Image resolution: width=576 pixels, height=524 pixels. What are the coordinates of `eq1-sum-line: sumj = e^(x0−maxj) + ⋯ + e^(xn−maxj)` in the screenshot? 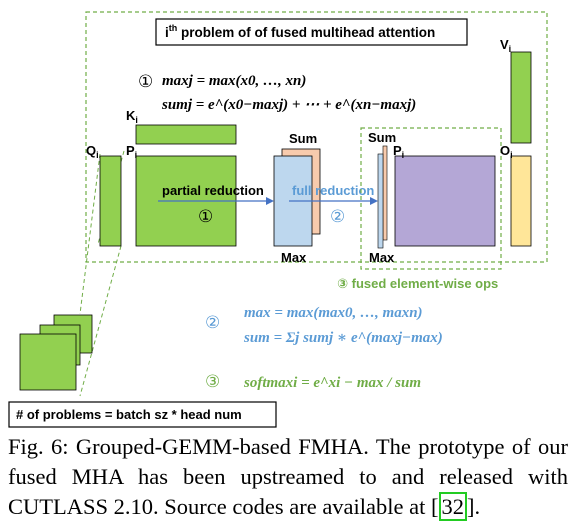 It's located at (288, 105).